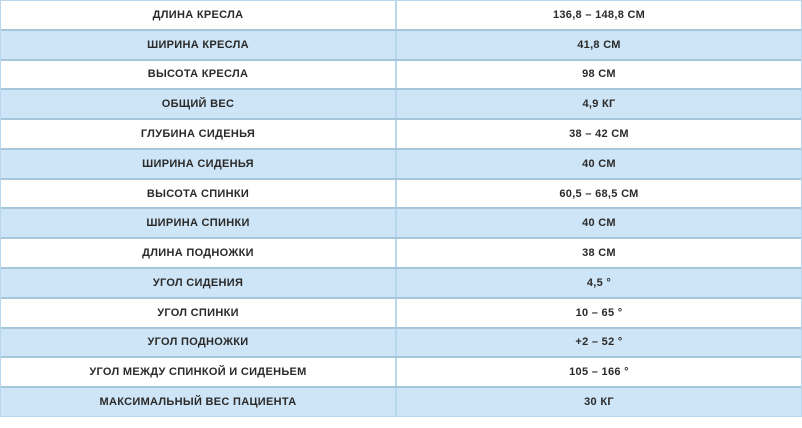 This screenshot has width=802, height=428. I want to click on table-row: ШИРИНА КРЕСЛА 41,8 см, so click(401, 43).